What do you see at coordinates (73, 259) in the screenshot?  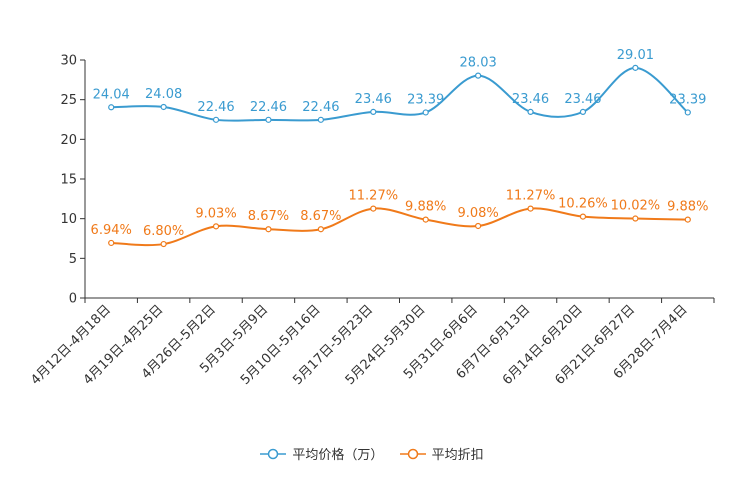 I see `y-tick-label: 5` at bounding box center [73, 259].